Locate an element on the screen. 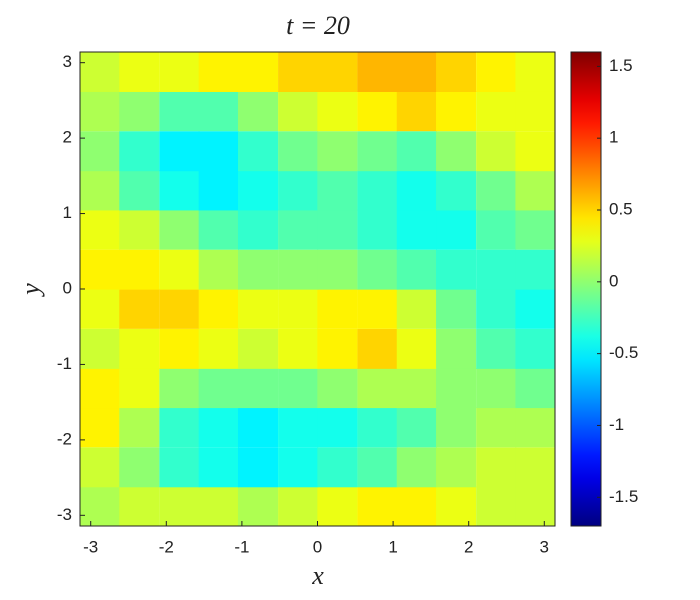 The width and height of the screenshot is (700, 600). colorbar-tick-label: 1.5 is located at coordinates (621, 65).